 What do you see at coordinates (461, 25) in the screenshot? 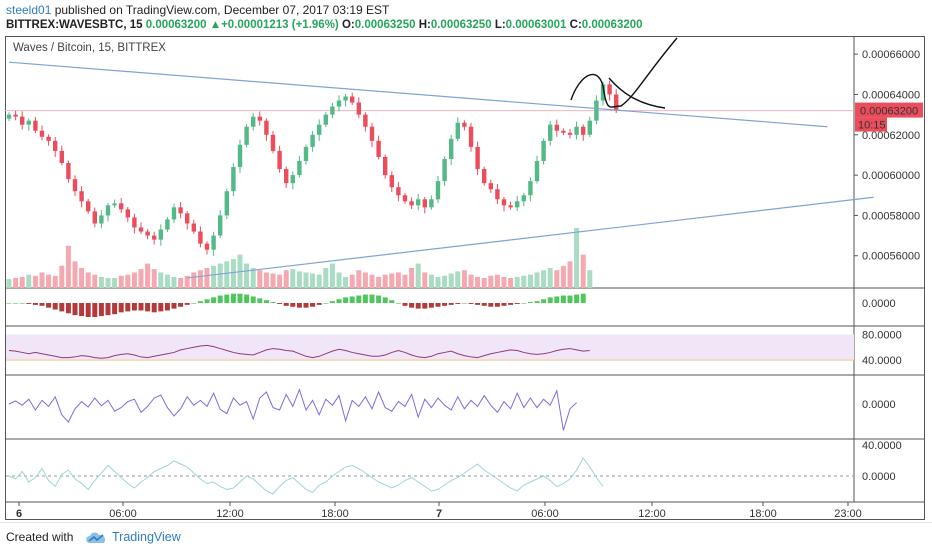
I see `high-value: 0.00063250` at bounding box center [461, 25].